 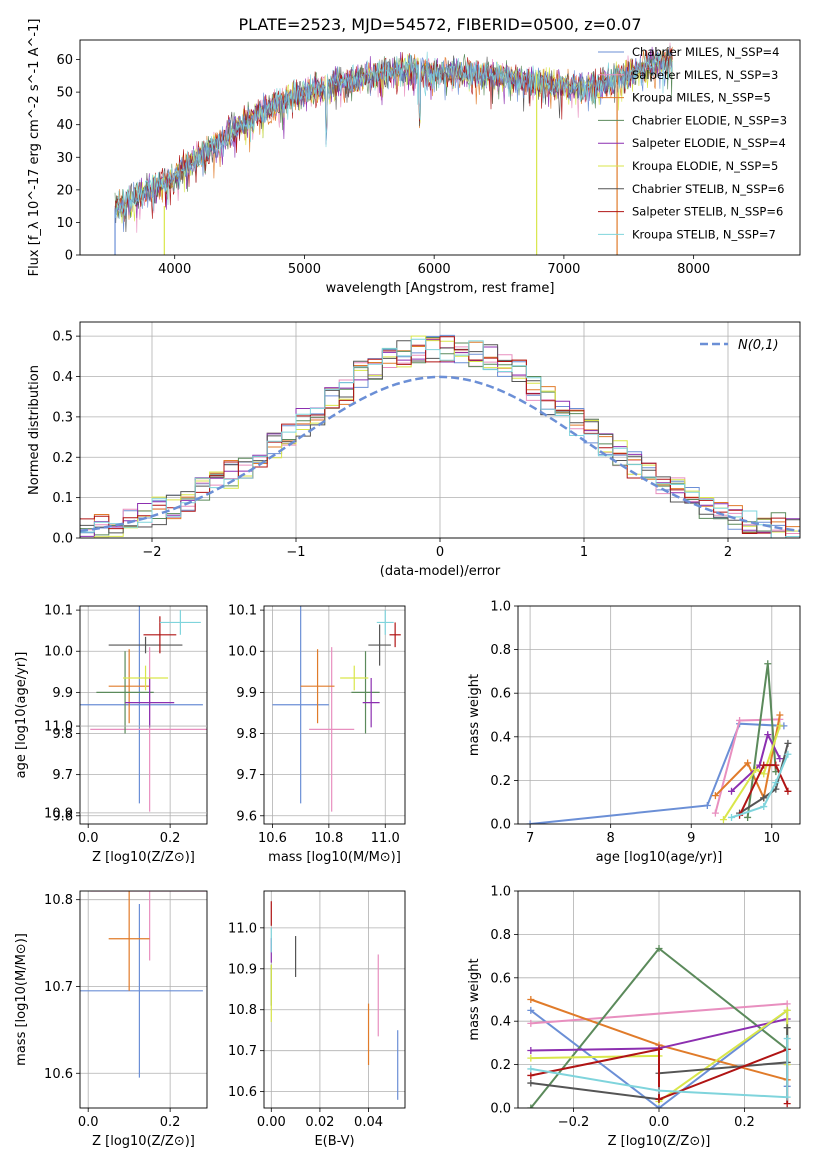 What do you see at coordinates (368, 1122) in the screenshot?
I see `x-tick-label: 0.04` at bounding box center [368, 1122].